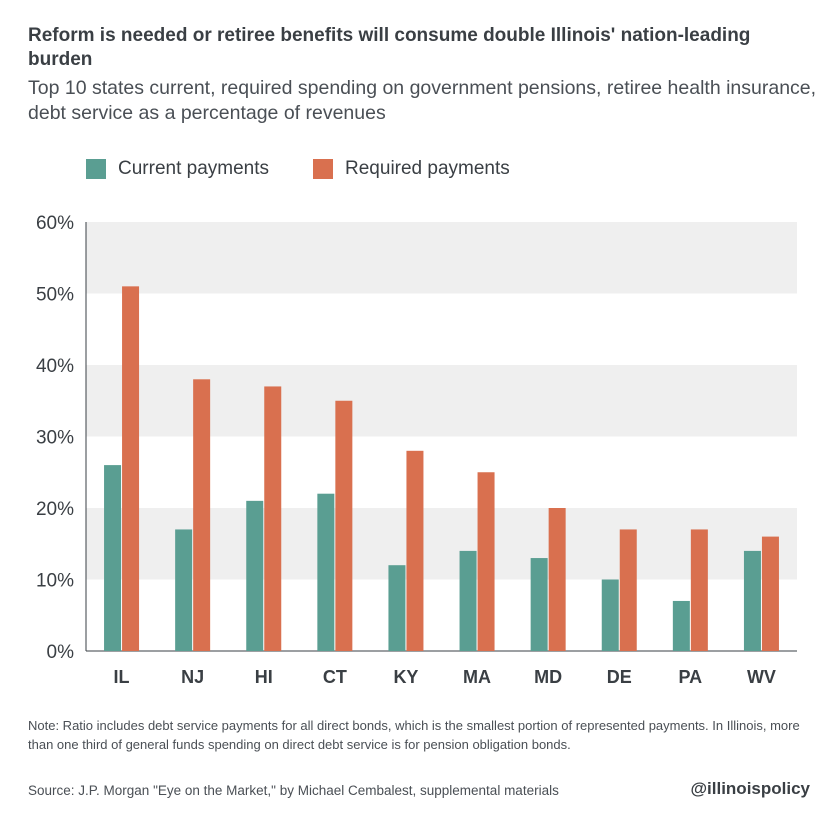 The height and width of the screenshot is (824, 840). What do you see at coordinates (761, 677) in the screenshot?
I see `x-tick-label: WV` at bounding box center [761, 677].